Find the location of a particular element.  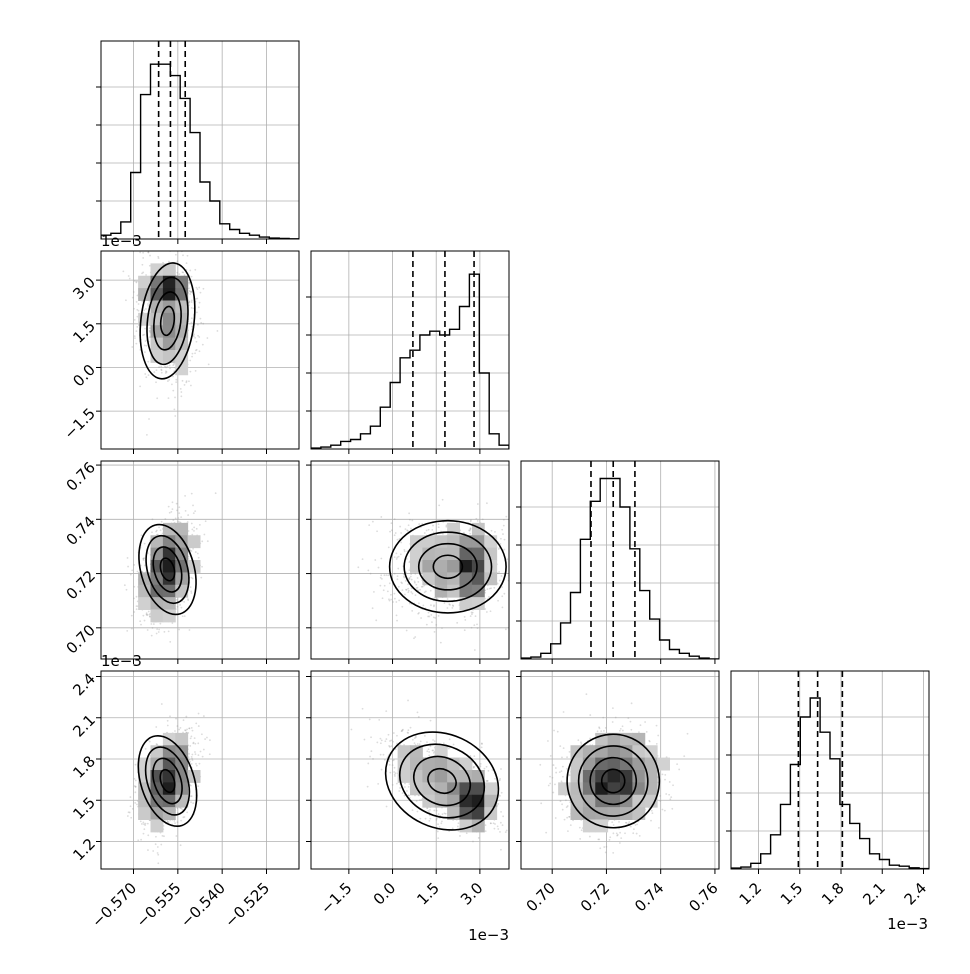

y-tick-label: 0.74 is located at coordinates (81, 531).